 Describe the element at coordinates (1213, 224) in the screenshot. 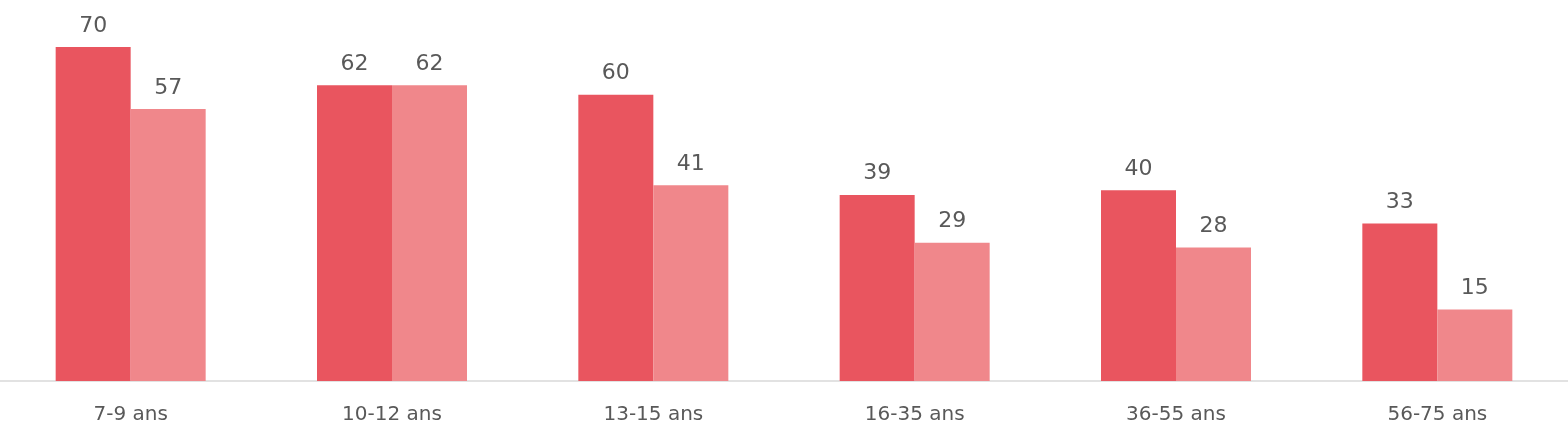

I see `data-label: 28` at that location.